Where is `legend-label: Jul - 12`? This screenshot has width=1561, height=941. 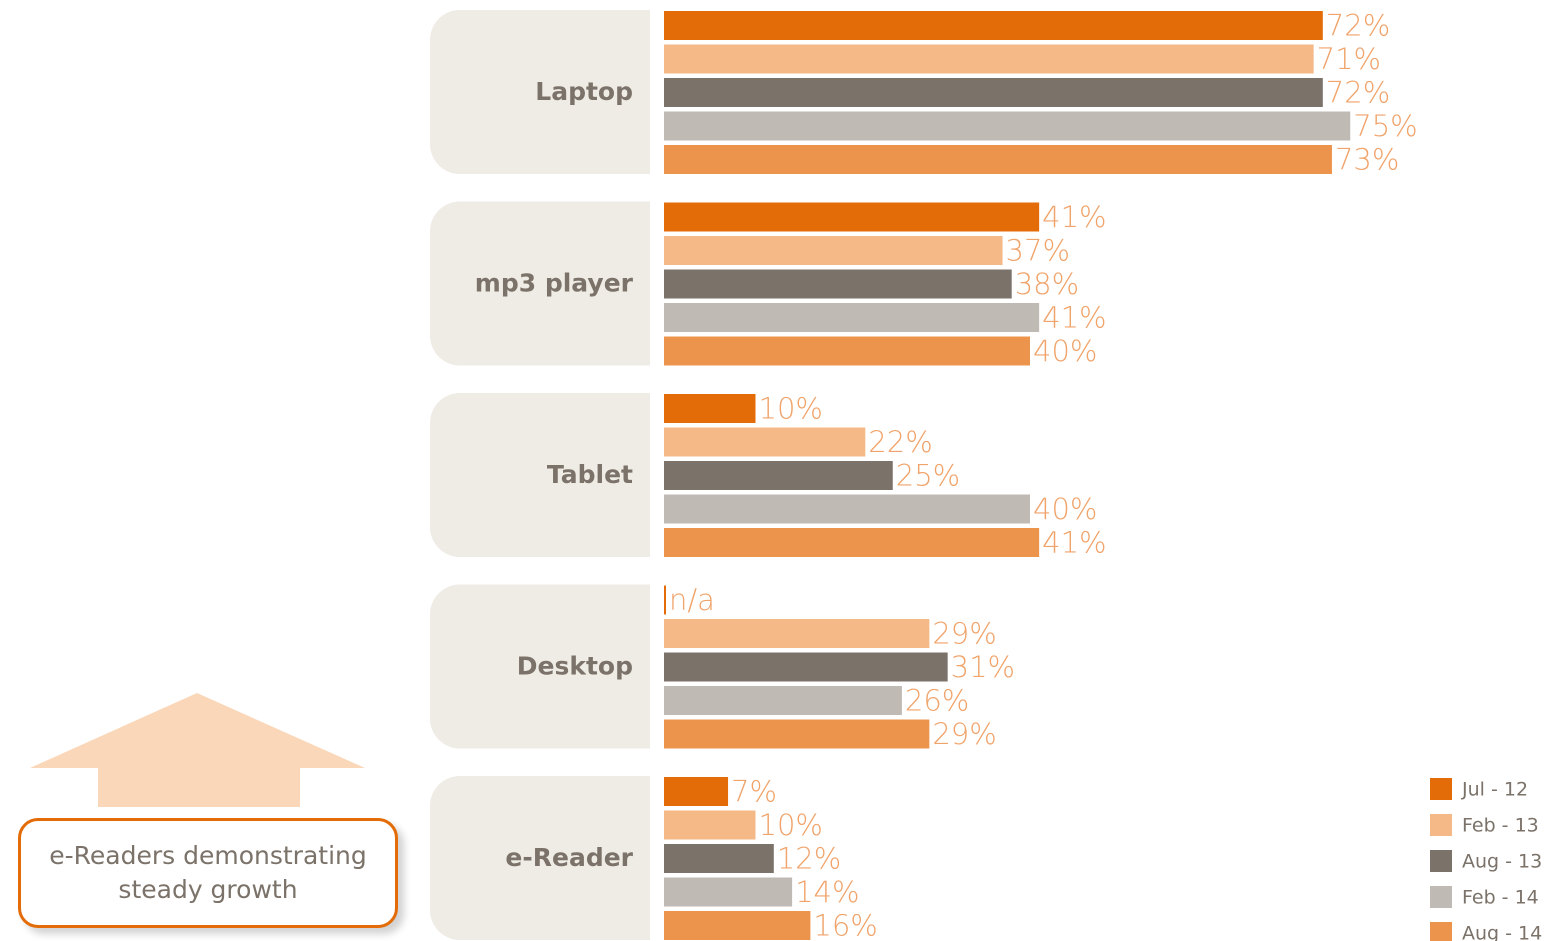 legend-label: Jul - 12 is located at coordinates (1494, 790).